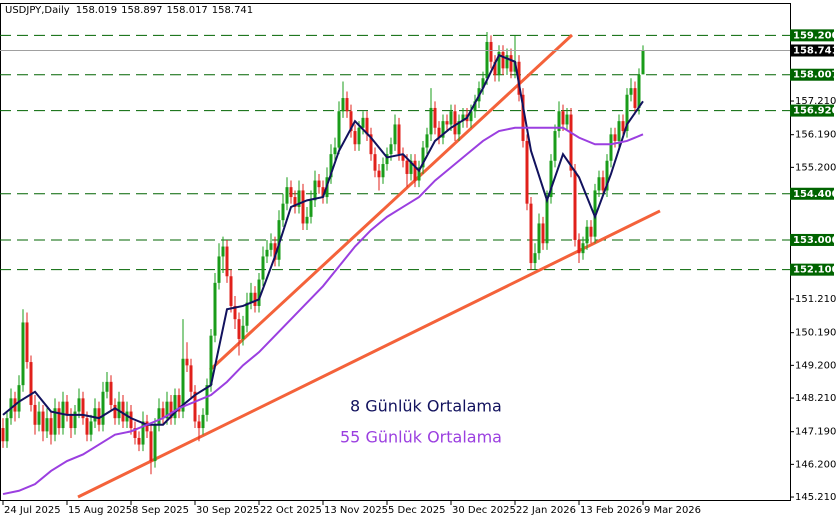 The height and width of the screenshot is (521, 837). Describe the element at coordinates (815, 497) in the screenshot. I see `y-tick-label: 145.210` at that location.